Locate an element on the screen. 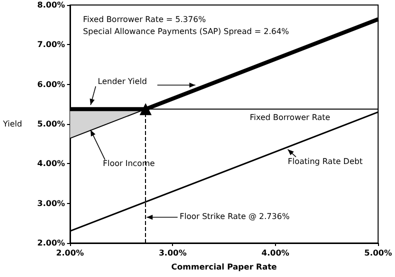 The width and height of the screenshot is (395, 277). y-tick-label: 4.00% is located at coordinates (51, 163).